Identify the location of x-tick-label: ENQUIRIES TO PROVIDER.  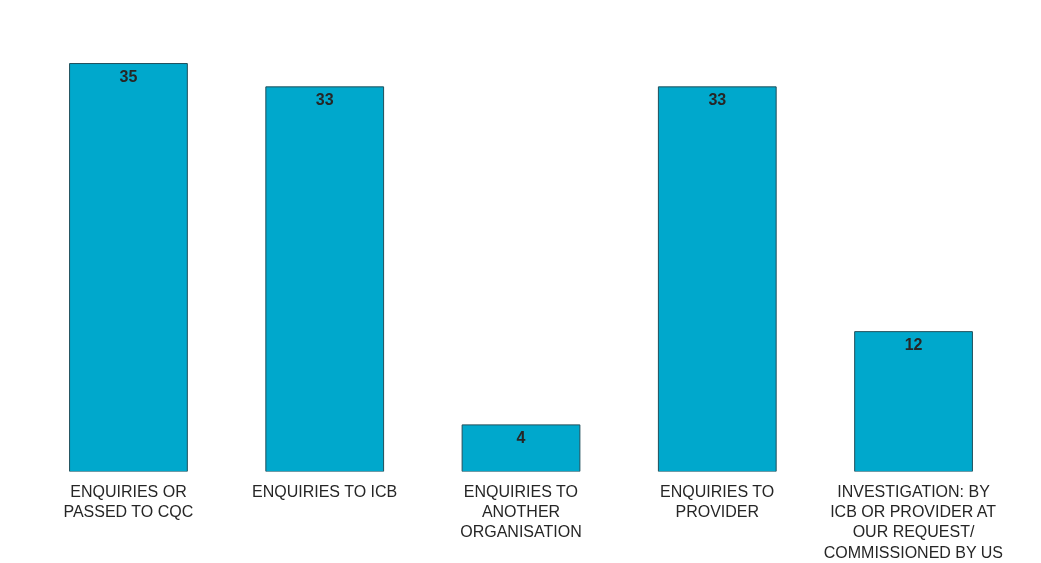
(717, 501).